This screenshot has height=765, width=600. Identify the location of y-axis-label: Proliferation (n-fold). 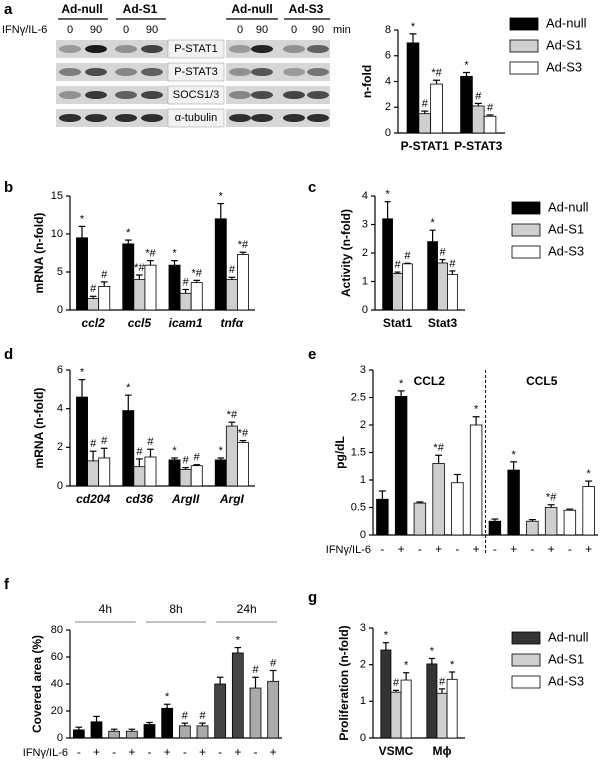
(344, 682).